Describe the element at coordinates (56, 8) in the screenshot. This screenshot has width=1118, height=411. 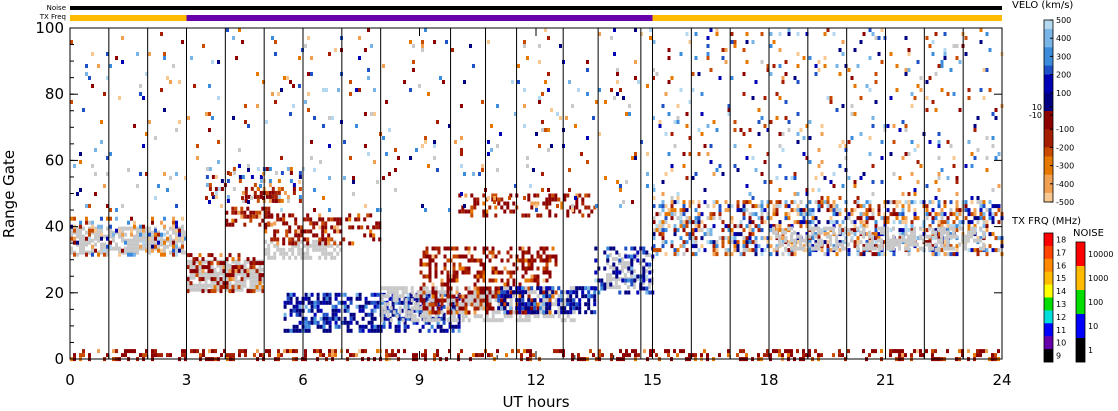
I see `noise-strip-label: Noise` at that location.